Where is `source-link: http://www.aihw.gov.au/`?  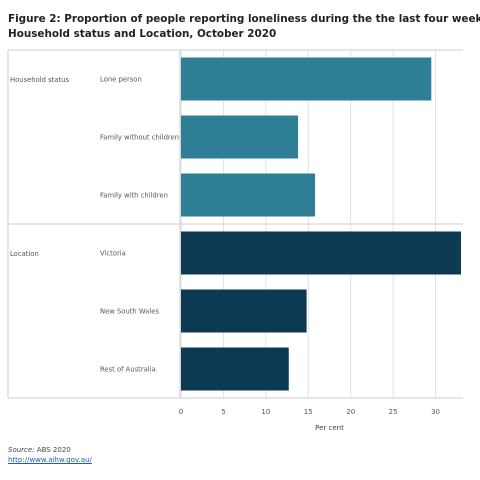
source-link: http://www.aihw.gov.au/ is located at coordinates (50, 460).